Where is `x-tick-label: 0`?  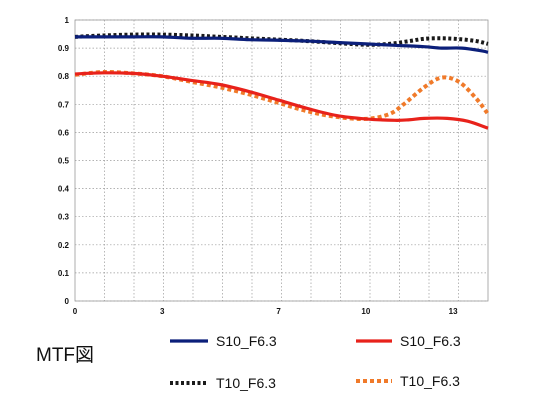
x-tick-label: 0 is located at coordinates (75, 311).